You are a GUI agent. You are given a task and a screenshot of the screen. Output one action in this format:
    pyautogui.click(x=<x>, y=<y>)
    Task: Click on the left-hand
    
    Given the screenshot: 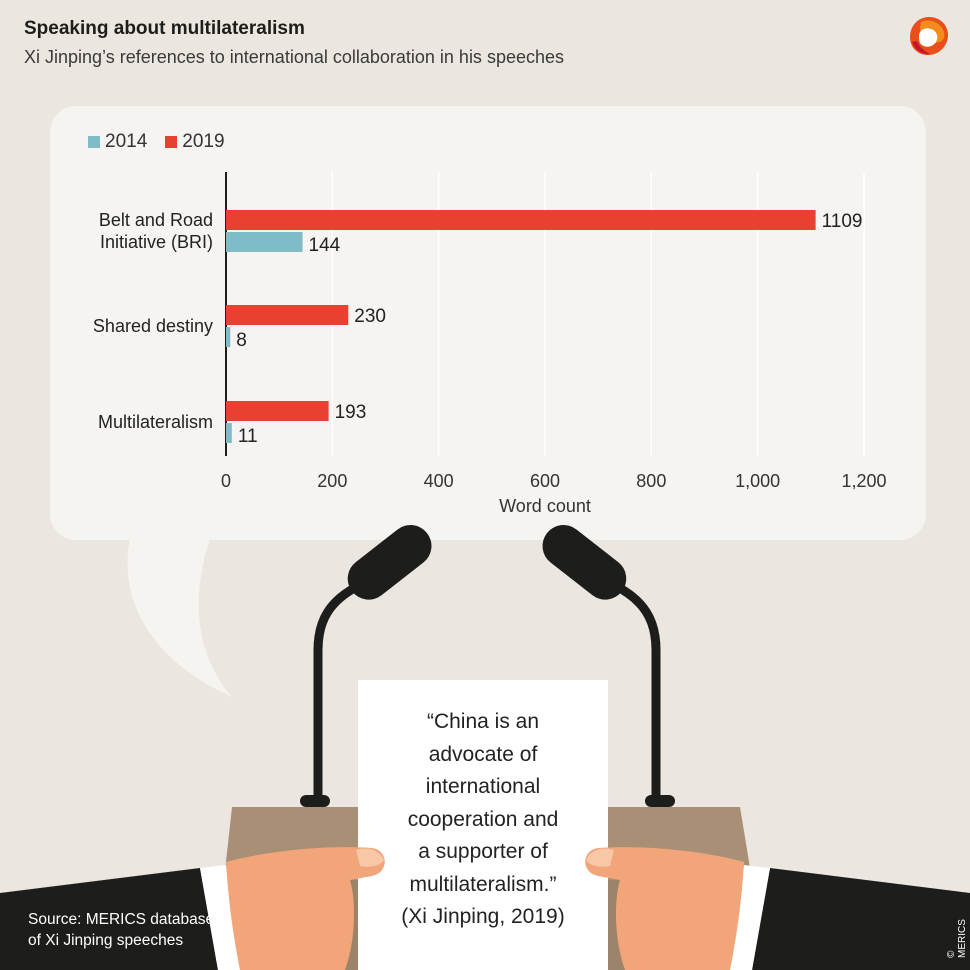 What is the action you would take?
    pyautogui.click(x=305, y=908)
    